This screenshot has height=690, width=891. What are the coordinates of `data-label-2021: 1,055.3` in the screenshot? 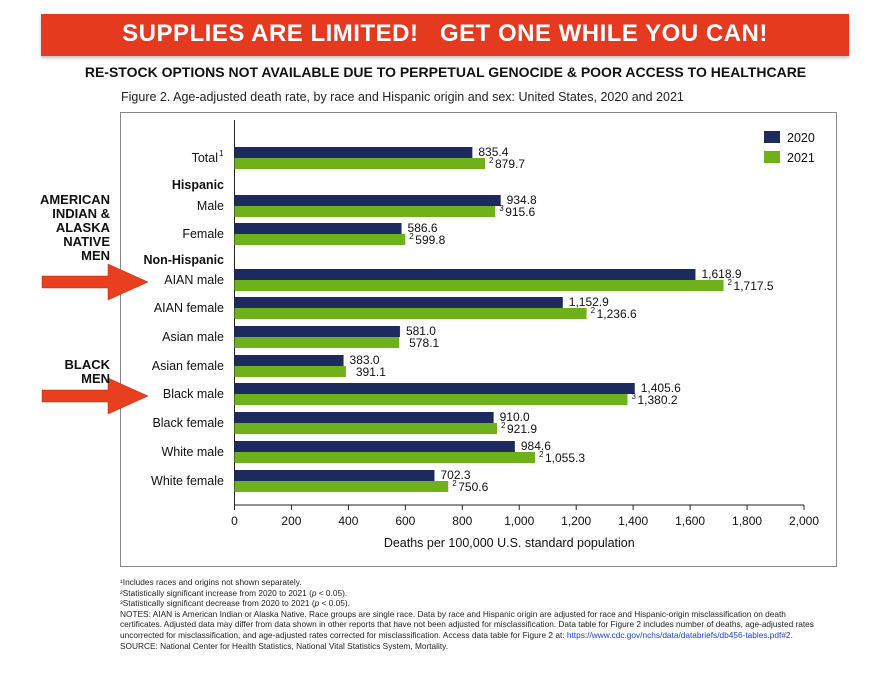 It's located at (565, 458).